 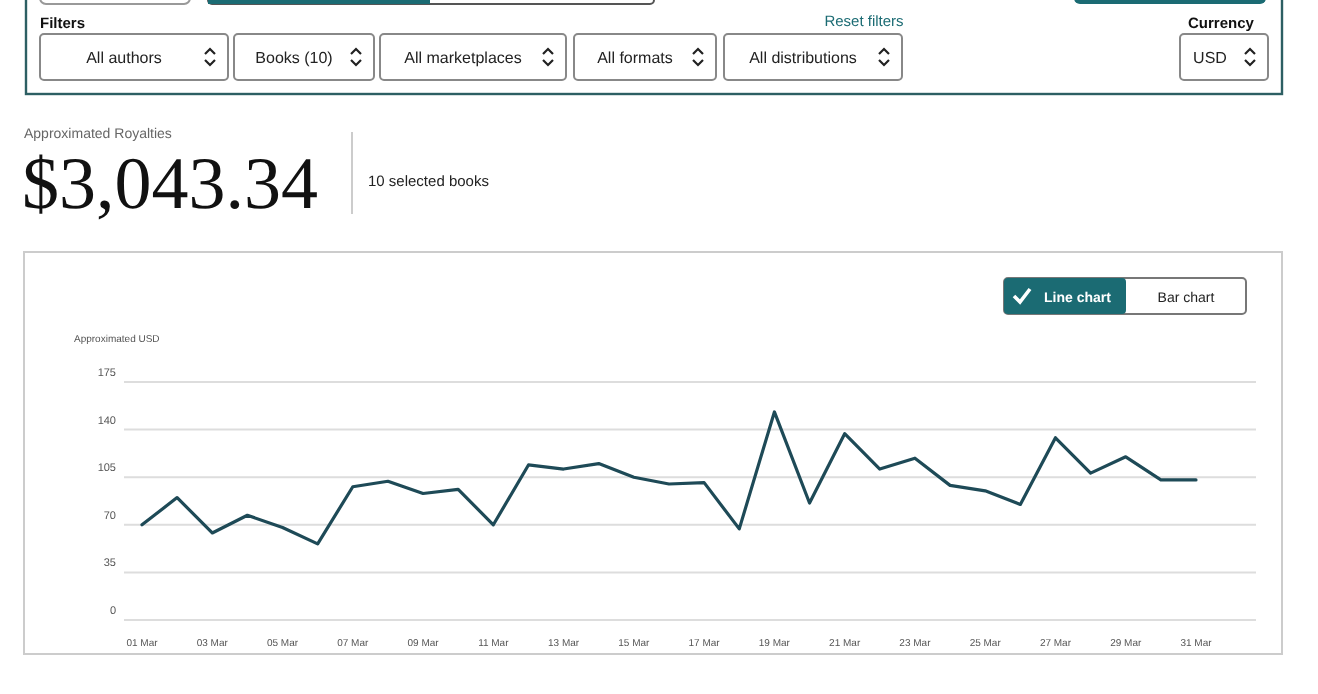 What do you see at coordinates (124, 58) in the screenshot?
I see `text: All authors` at bounding box center [124, 58].